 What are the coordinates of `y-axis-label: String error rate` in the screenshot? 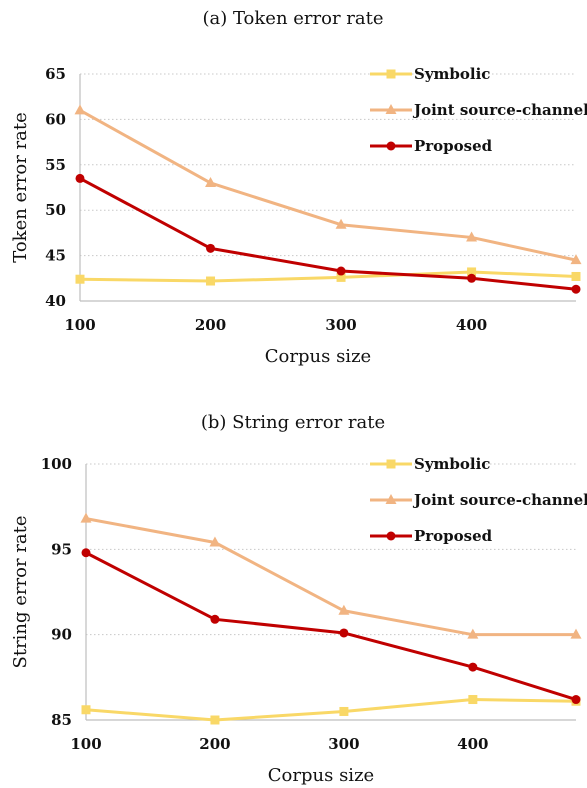 It's located at (20, 591).